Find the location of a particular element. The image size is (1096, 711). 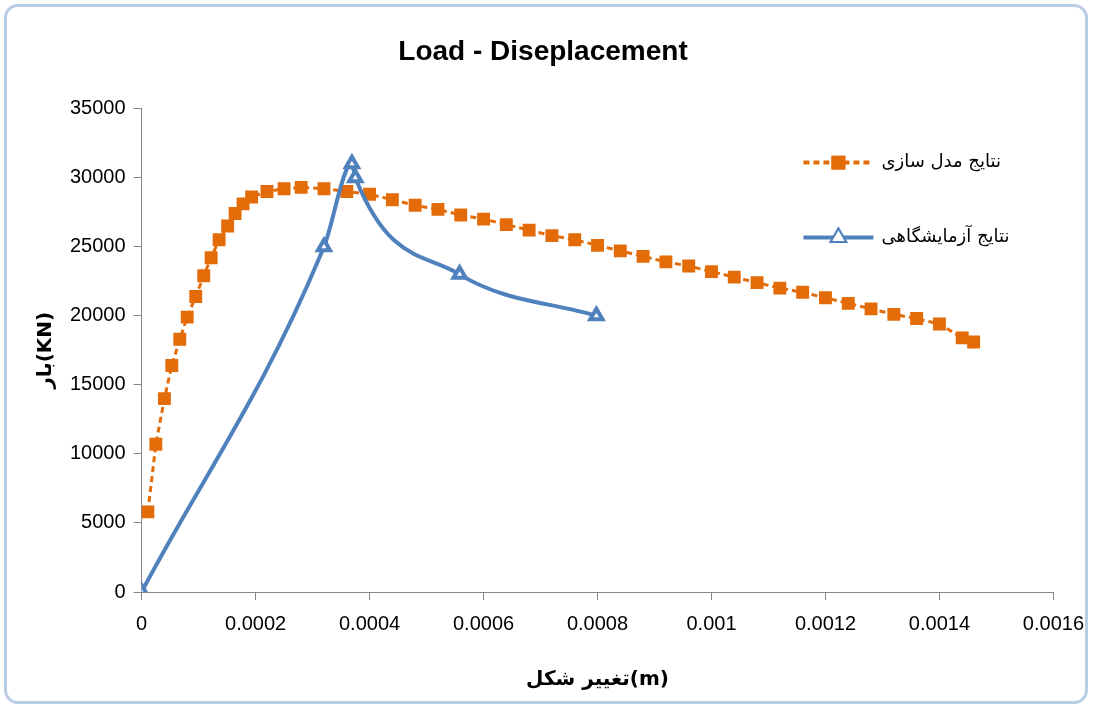

legend-label: نتایج آزمایشگاهی is located at coordinates (945, 236).